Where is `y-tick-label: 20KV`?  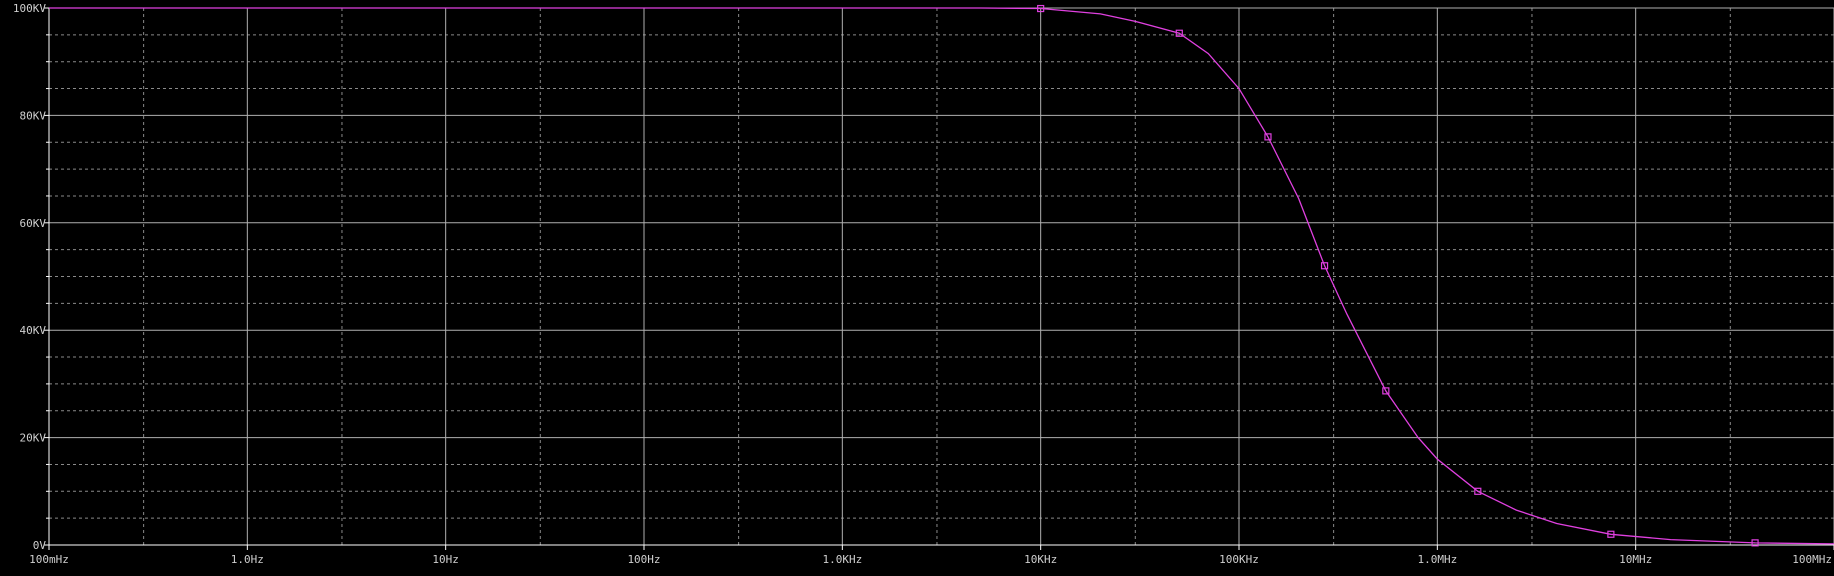
y-tick-label: 20KV is located at coordinates (33, 438).